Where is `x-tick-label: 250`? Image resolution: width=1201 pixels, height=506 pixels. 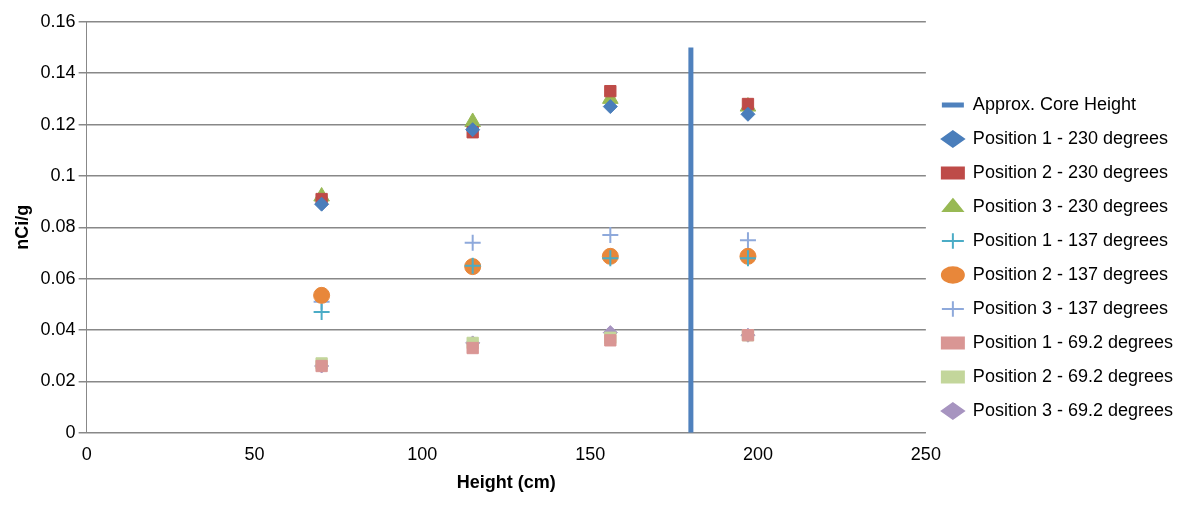
x-tick-label: 250 is located at coordinates (925, 453).